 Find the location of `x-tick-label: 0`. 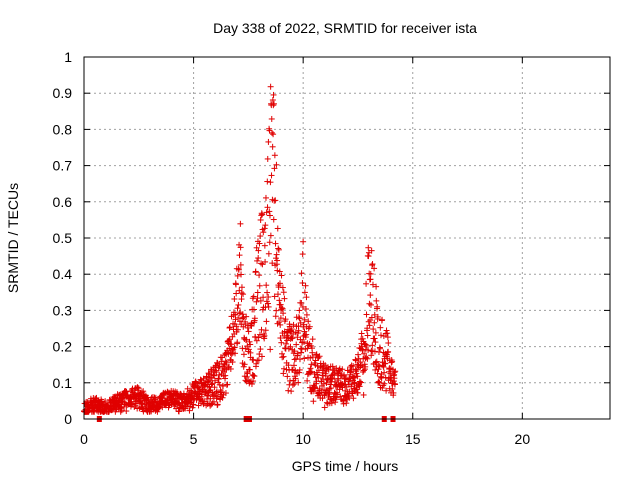

x-tick-label: 0 is located at coordinates (84, 439).